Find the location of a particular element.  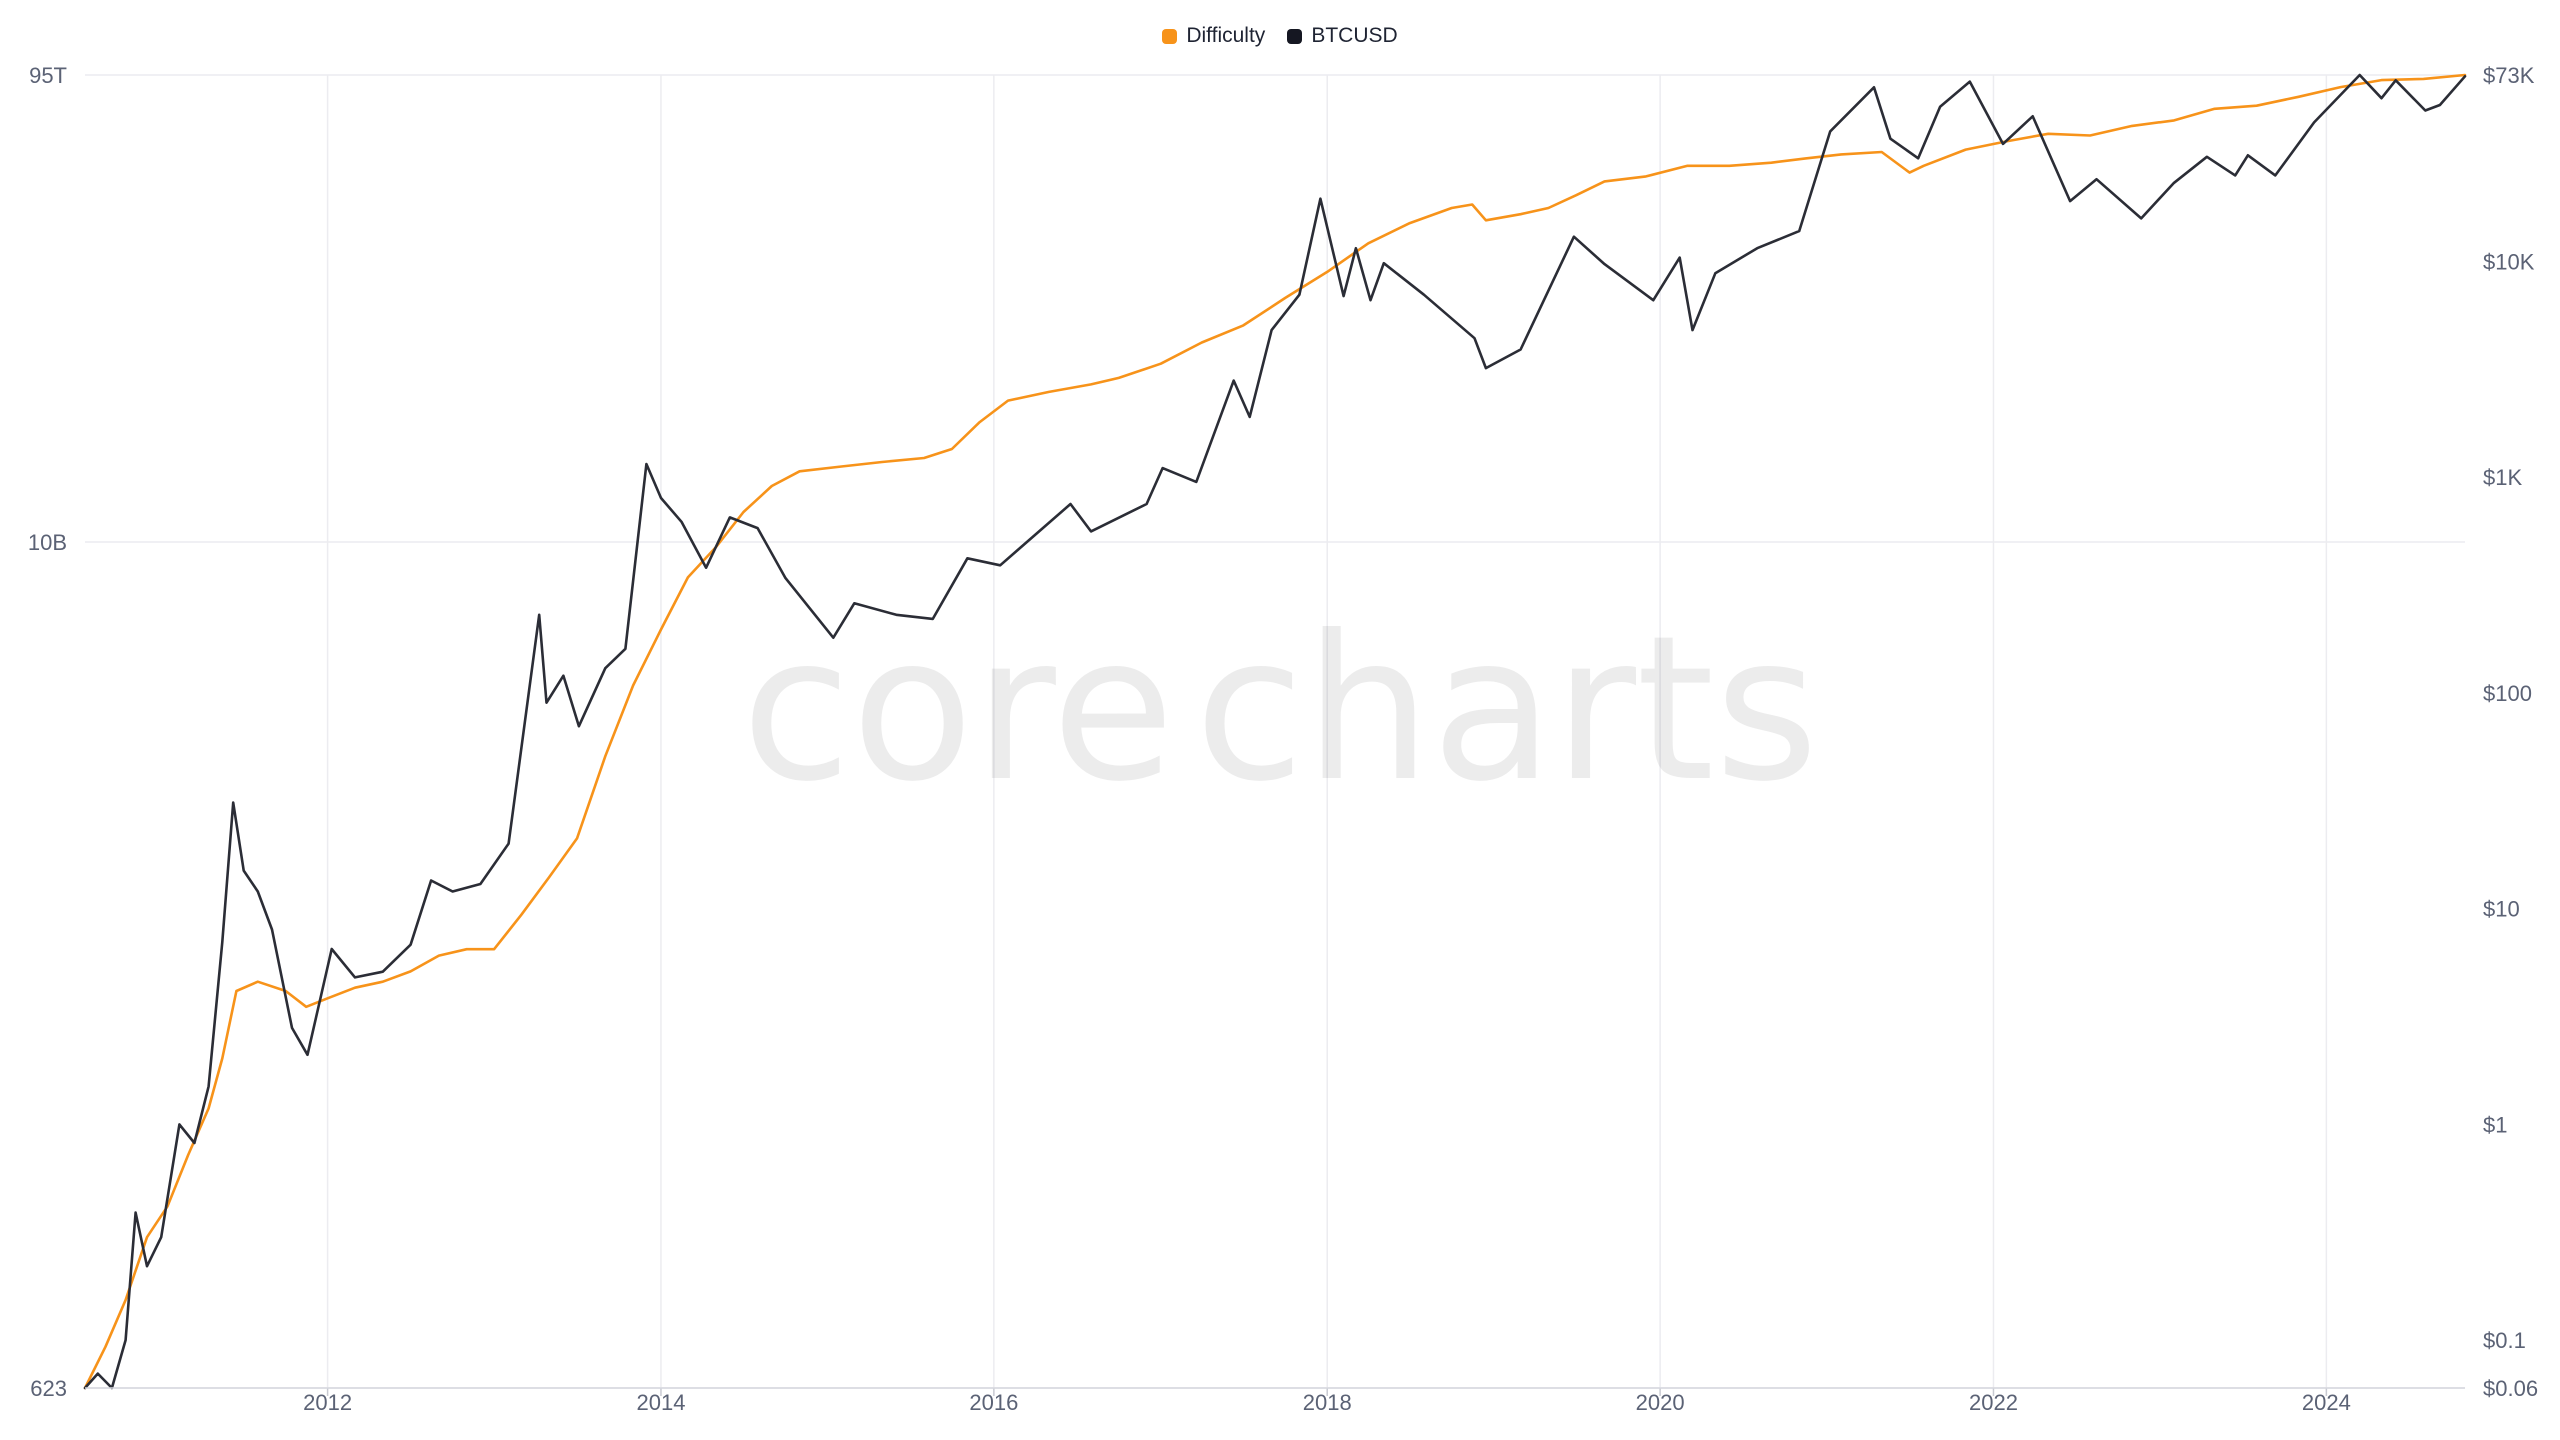

y-left-tick-label: 623 is located at coordinates (48, 1388).